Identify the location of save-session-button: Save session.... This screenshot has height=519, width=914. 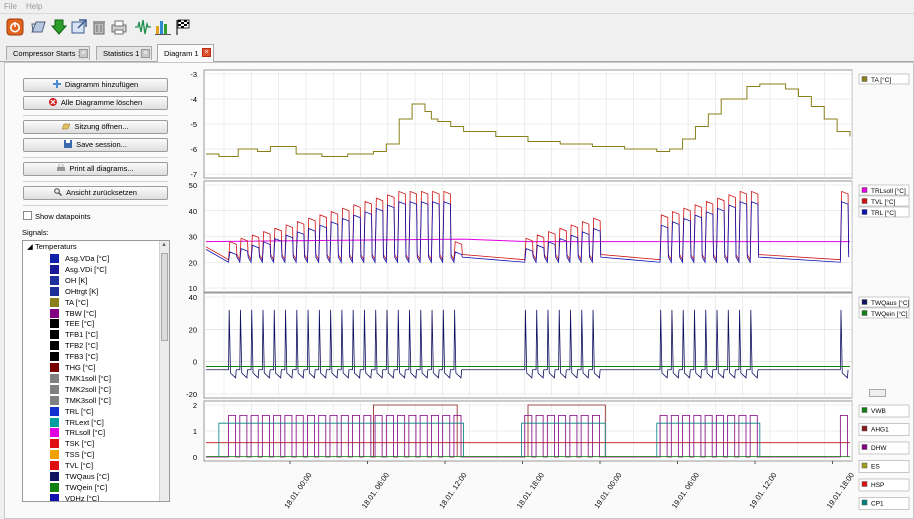
(95, 145).